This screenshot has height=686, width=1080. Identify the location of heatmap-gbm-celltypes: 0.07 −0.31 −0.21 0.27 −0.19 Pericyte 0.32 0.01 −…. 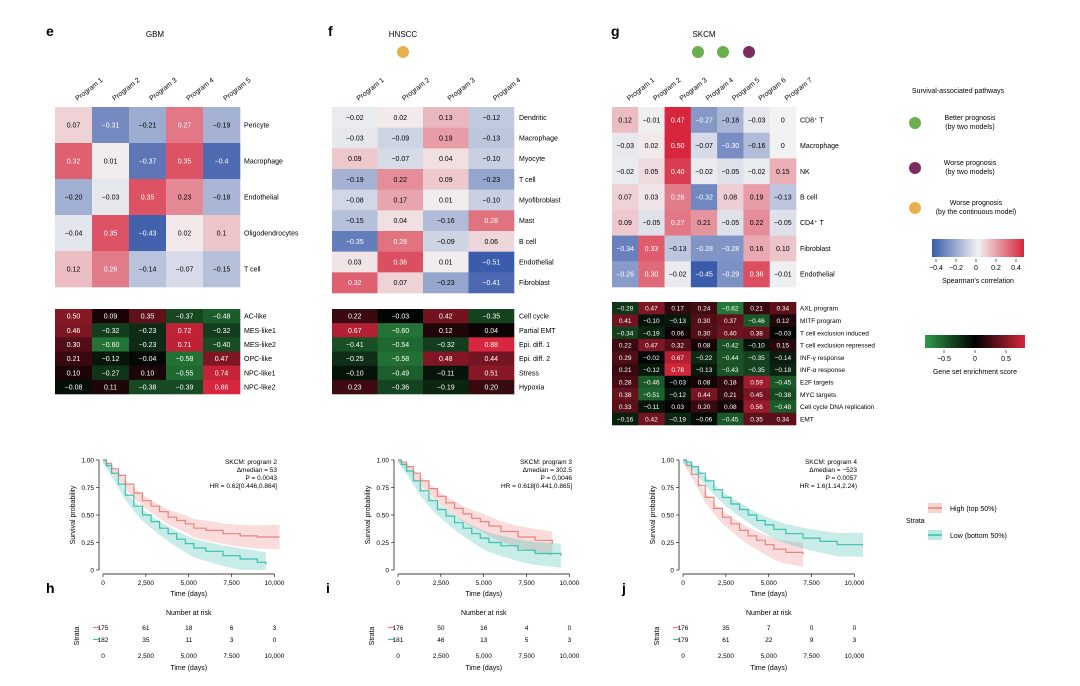
(177, 182).